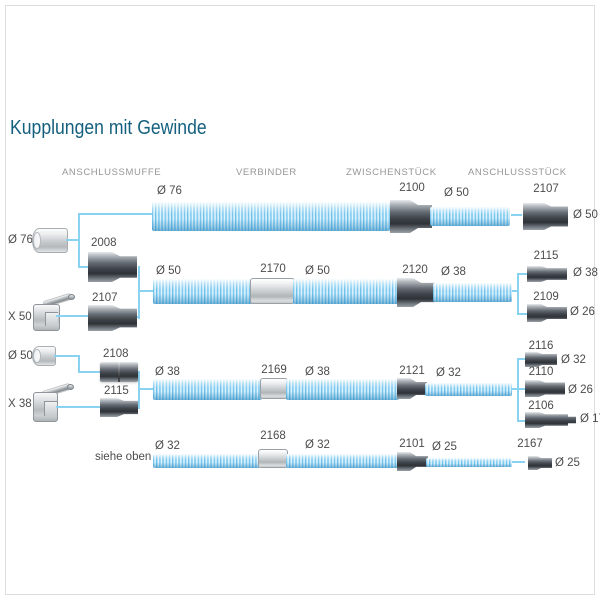  I want to click on page-title: Kupplungen mit Gewinde, so click(108, 128).